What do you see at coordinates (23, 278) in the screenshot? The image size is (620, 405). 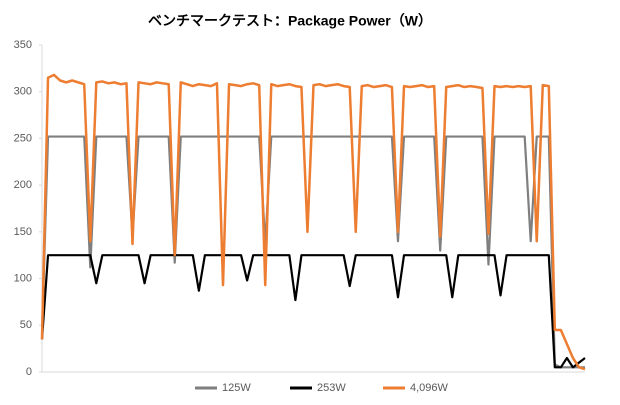 I see `y-tick-label: 100` at bounding box center [23, 278].